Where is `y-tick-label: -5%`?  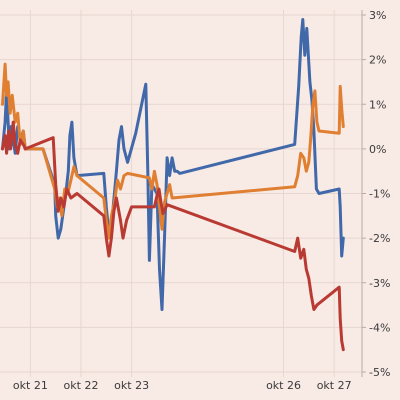
y-tick-label: -5% is located at coordinates (379, 372).